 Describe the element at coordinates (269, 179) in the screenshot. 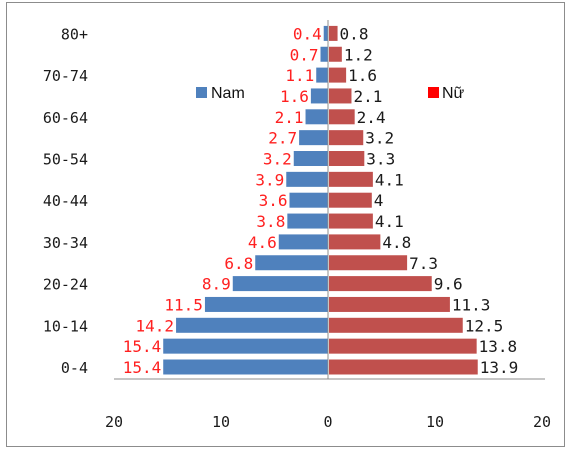

I see `data-label-male-45-49: 3.9` at that location.